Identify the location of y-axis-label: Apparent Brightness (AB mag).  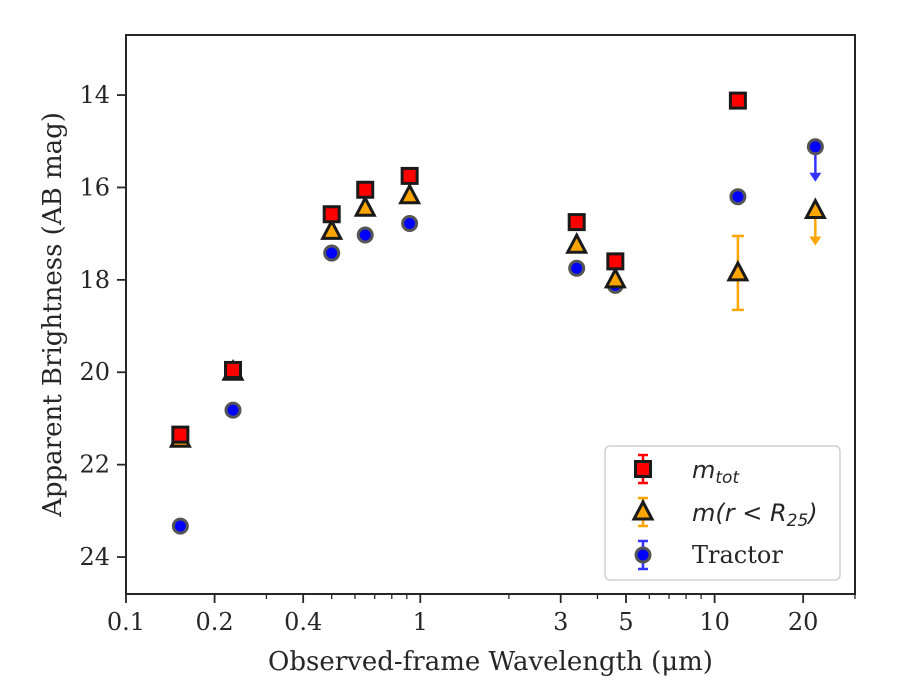
(53, 315).